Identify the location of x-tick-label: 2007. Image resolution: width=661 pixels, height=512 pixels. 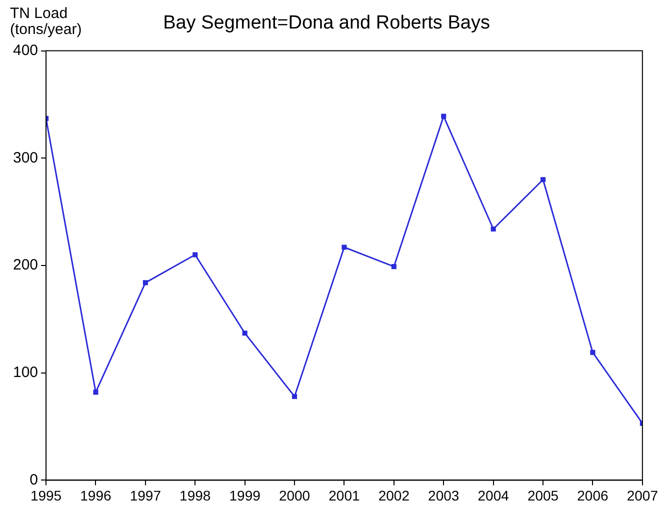
(642, 495).